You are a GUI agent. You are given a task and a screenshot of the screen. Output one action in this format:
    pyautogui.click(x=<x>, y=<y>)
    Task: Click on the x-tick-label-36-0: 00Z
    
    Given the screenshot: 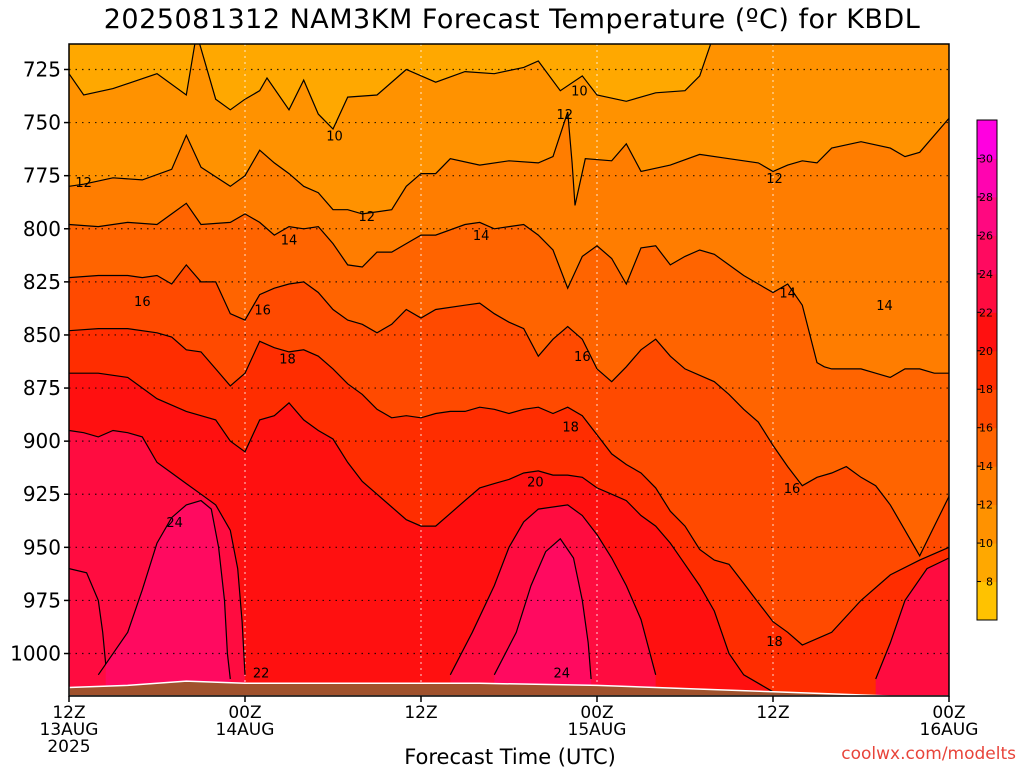 What is the action you would take?
    pyautogui.click(x=596, y=713)
    